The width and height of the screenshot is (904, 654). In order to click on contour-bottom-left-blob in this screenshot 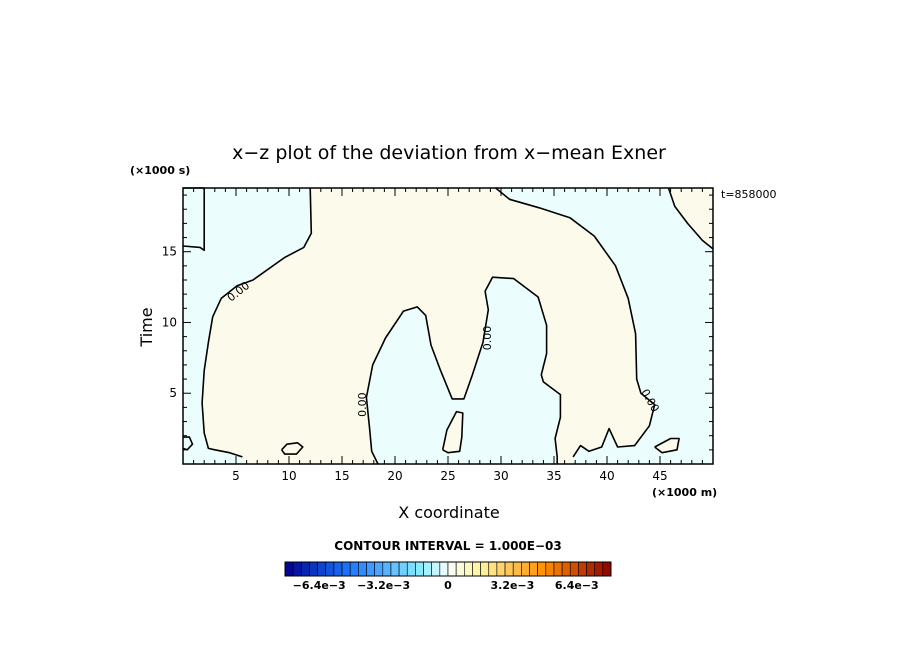, I will do `click(188, 443)`.